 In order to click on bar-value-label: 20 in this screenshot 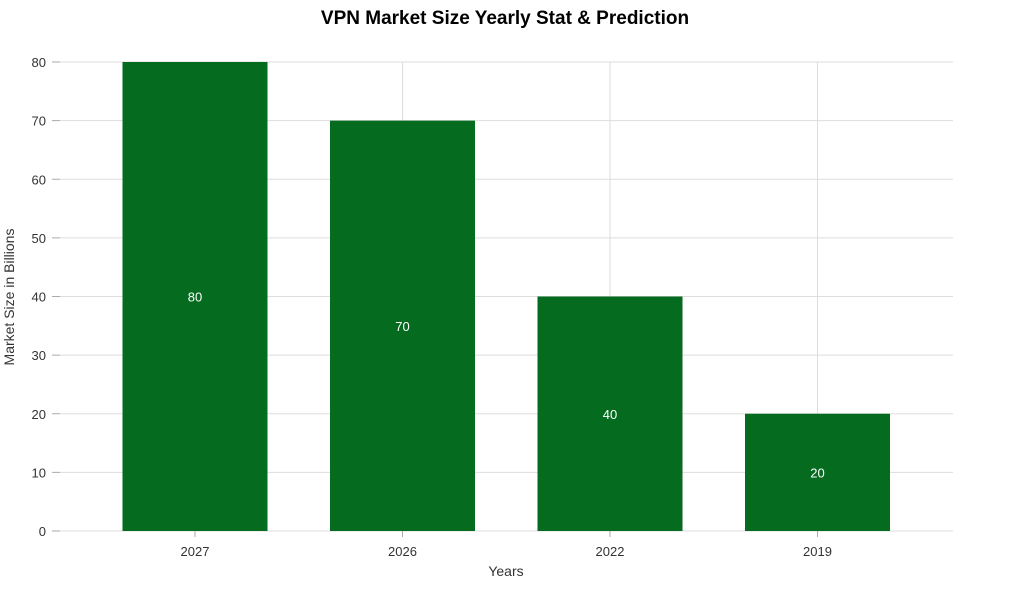, I will do `click(817, 472)`.